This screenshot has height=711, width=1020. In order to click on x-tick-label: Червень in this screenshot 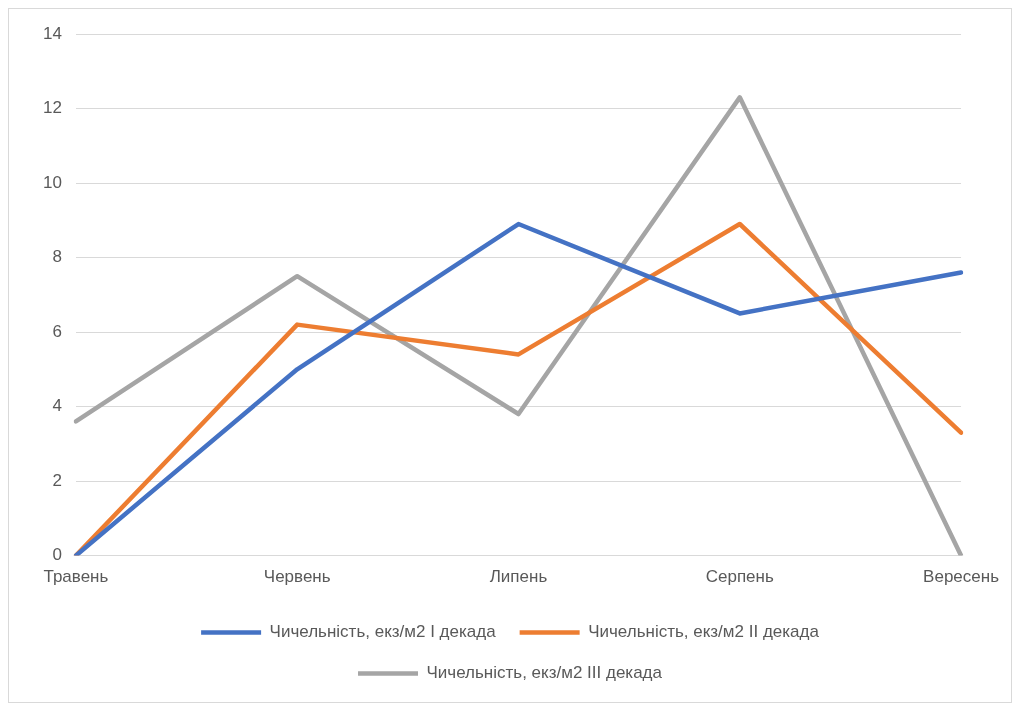, I will do `click(297, 577)`.